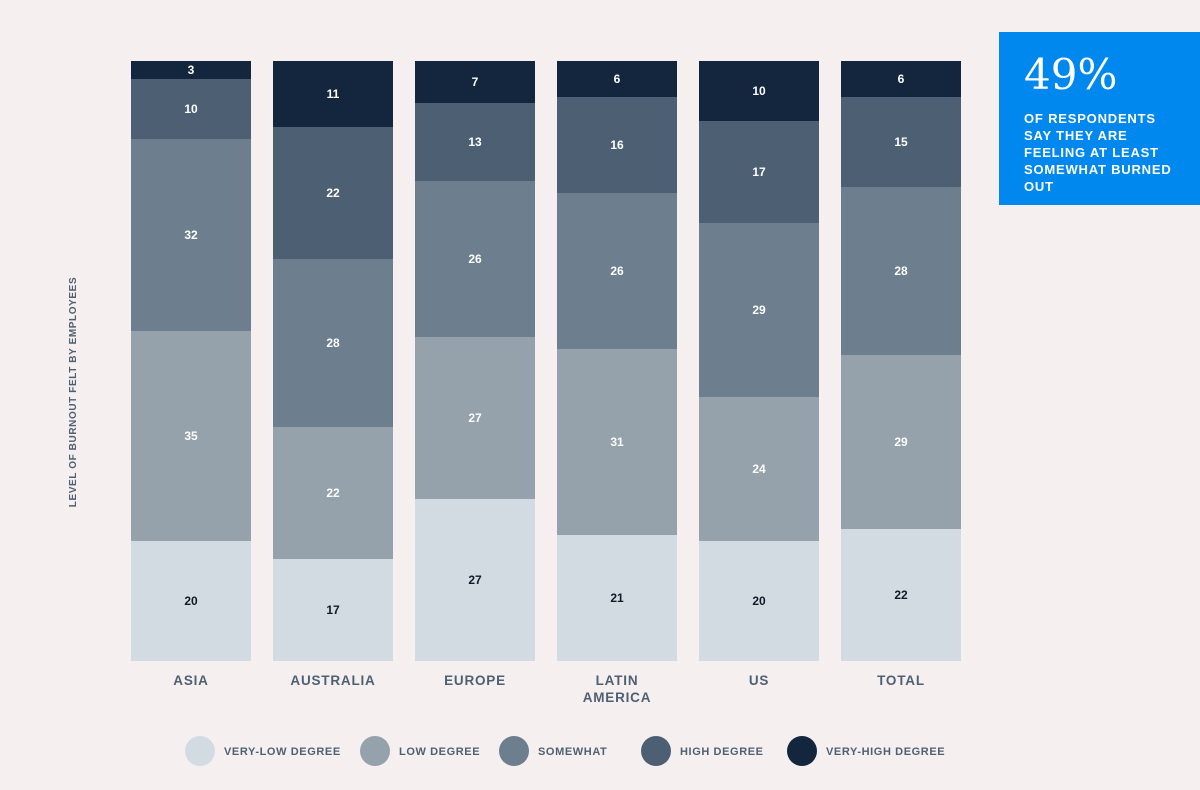 The height and width of the screenshot is (790, 1200). I want to click on data-label: 32, so click(191, 235).